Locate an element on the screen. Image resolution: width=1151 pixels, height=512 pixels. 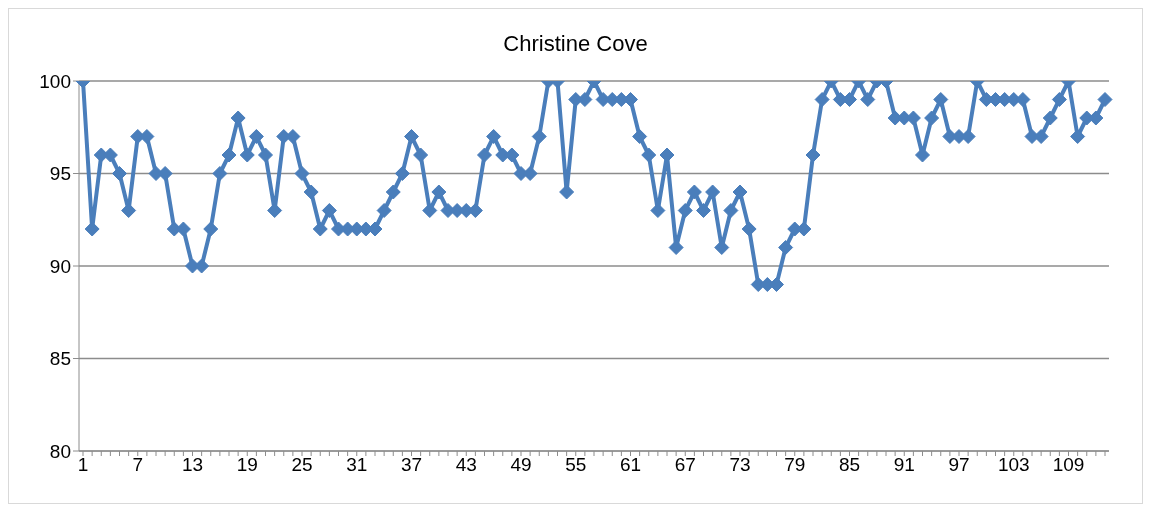
x-tick-label: 85 is located at coordinates (849, 465).